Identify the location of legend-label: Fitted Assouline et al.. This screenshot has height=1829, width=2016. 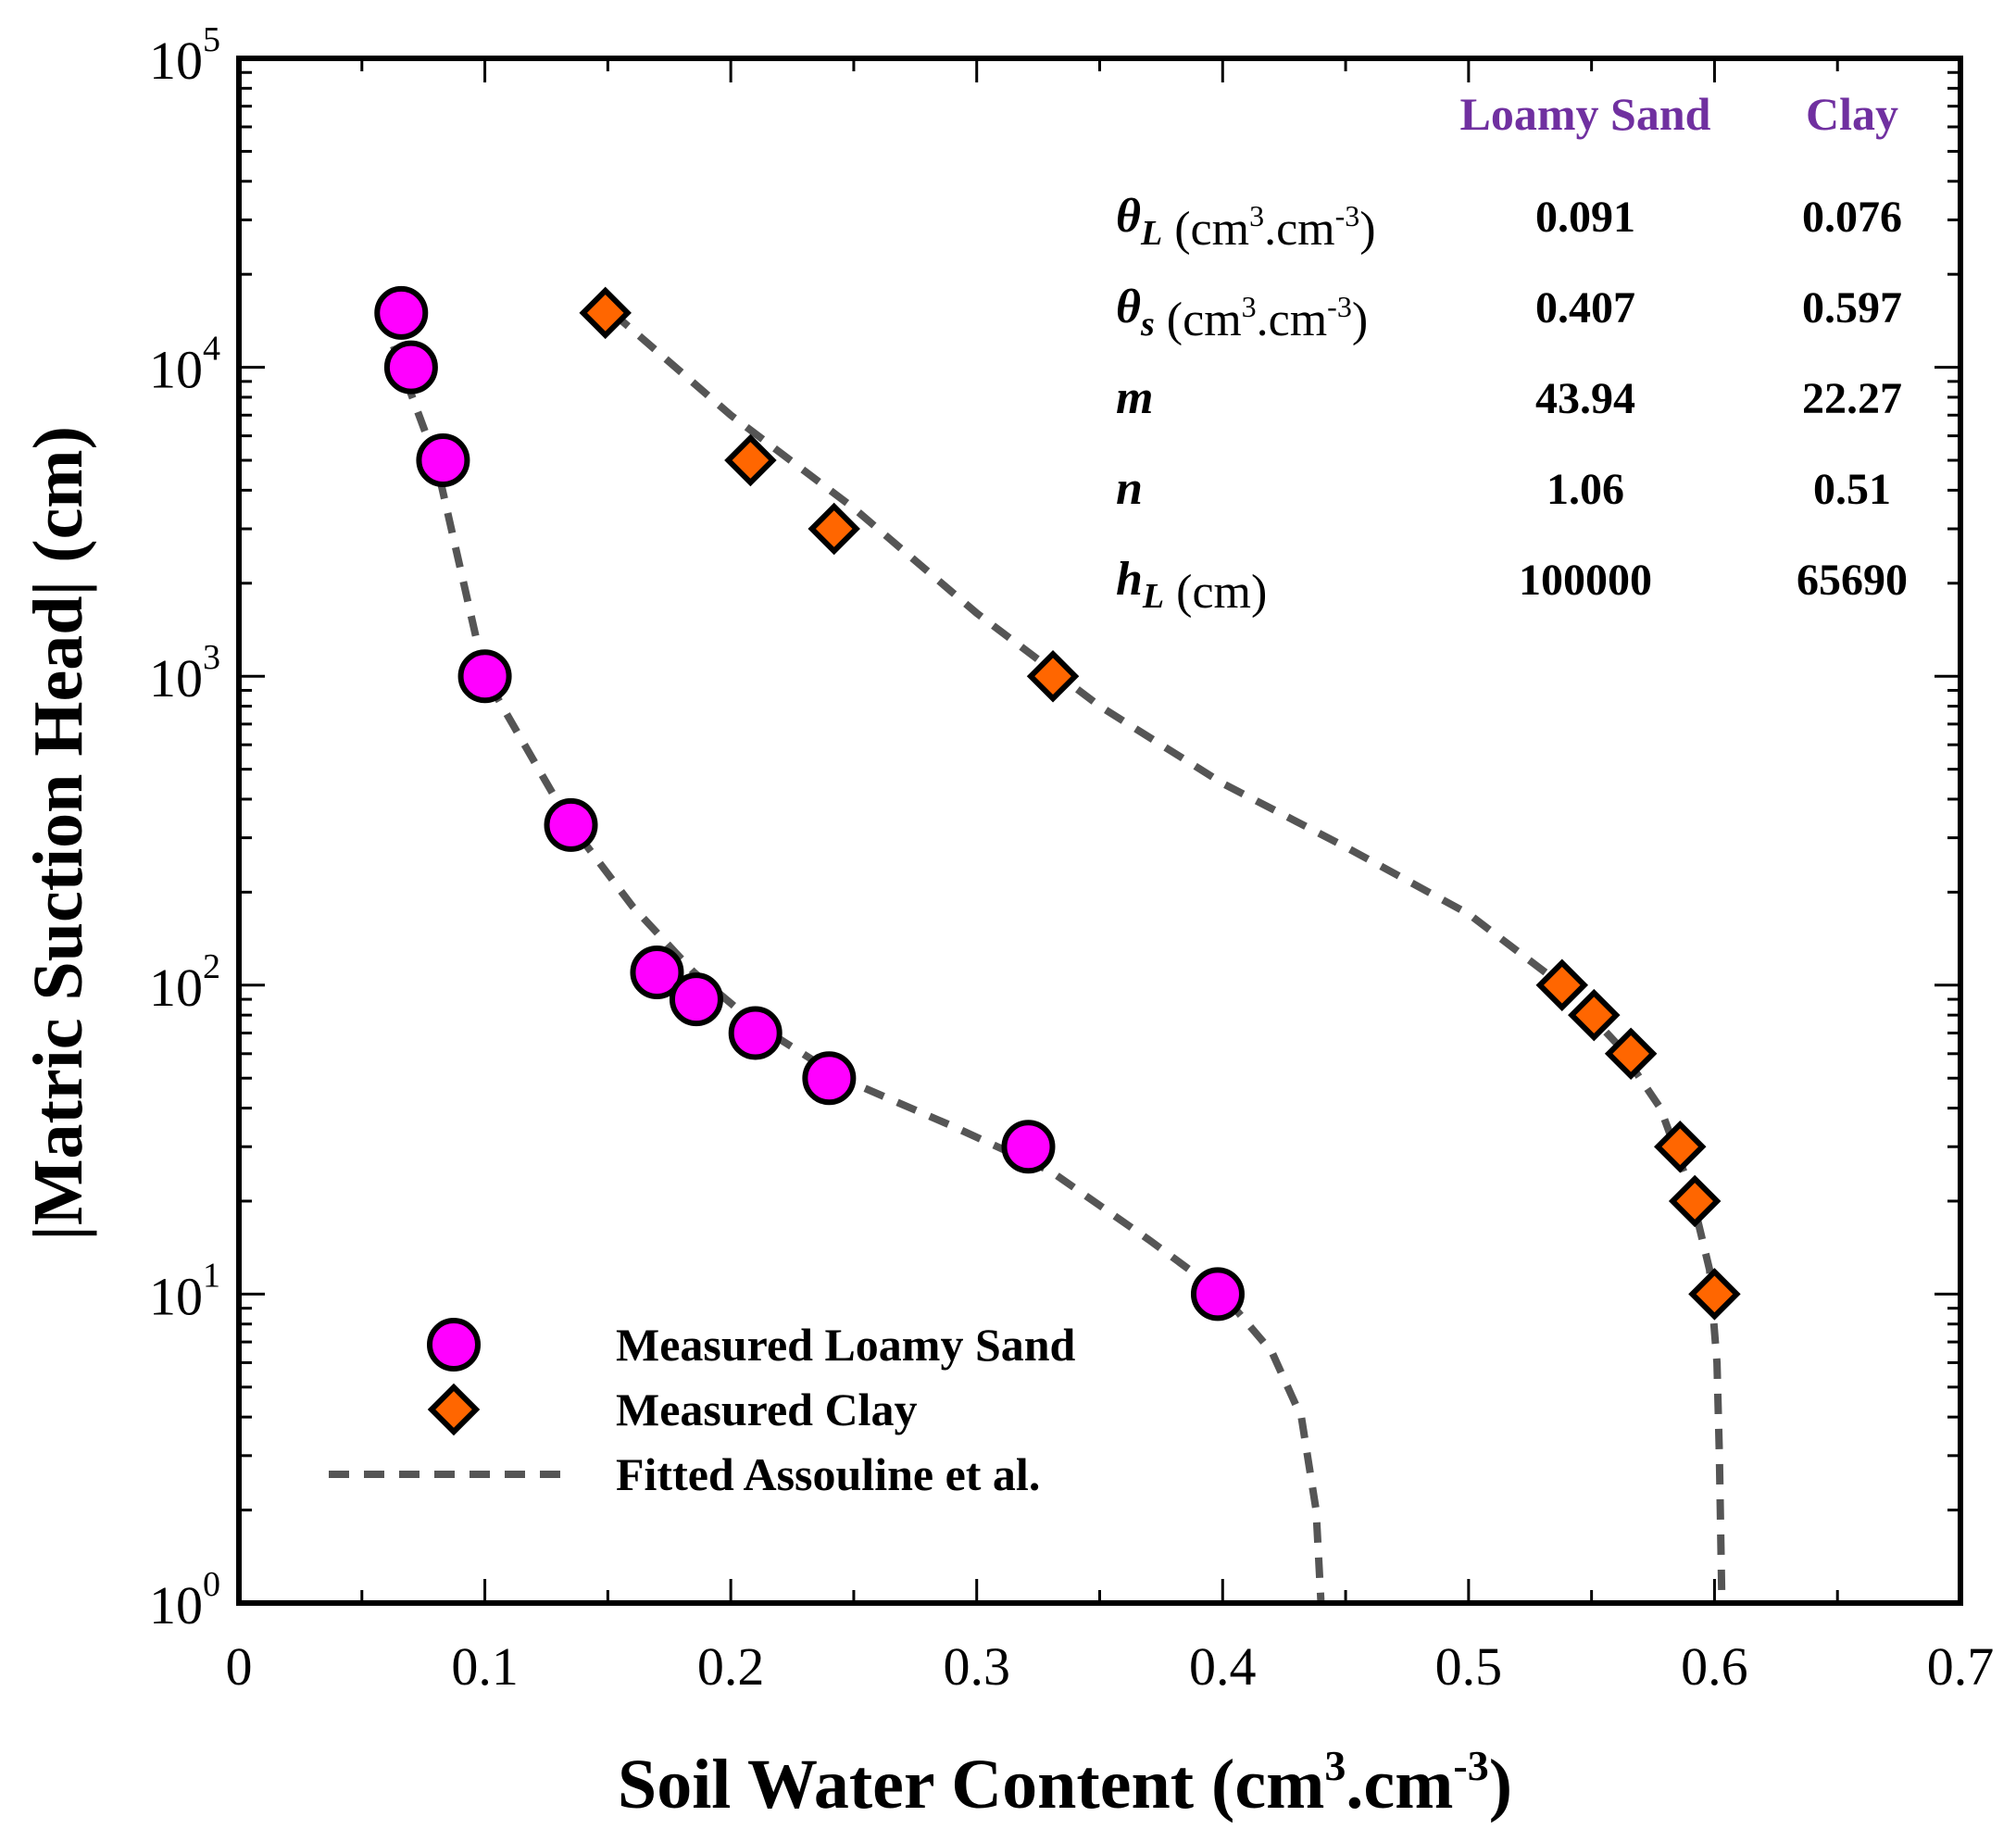
(828, 1474).